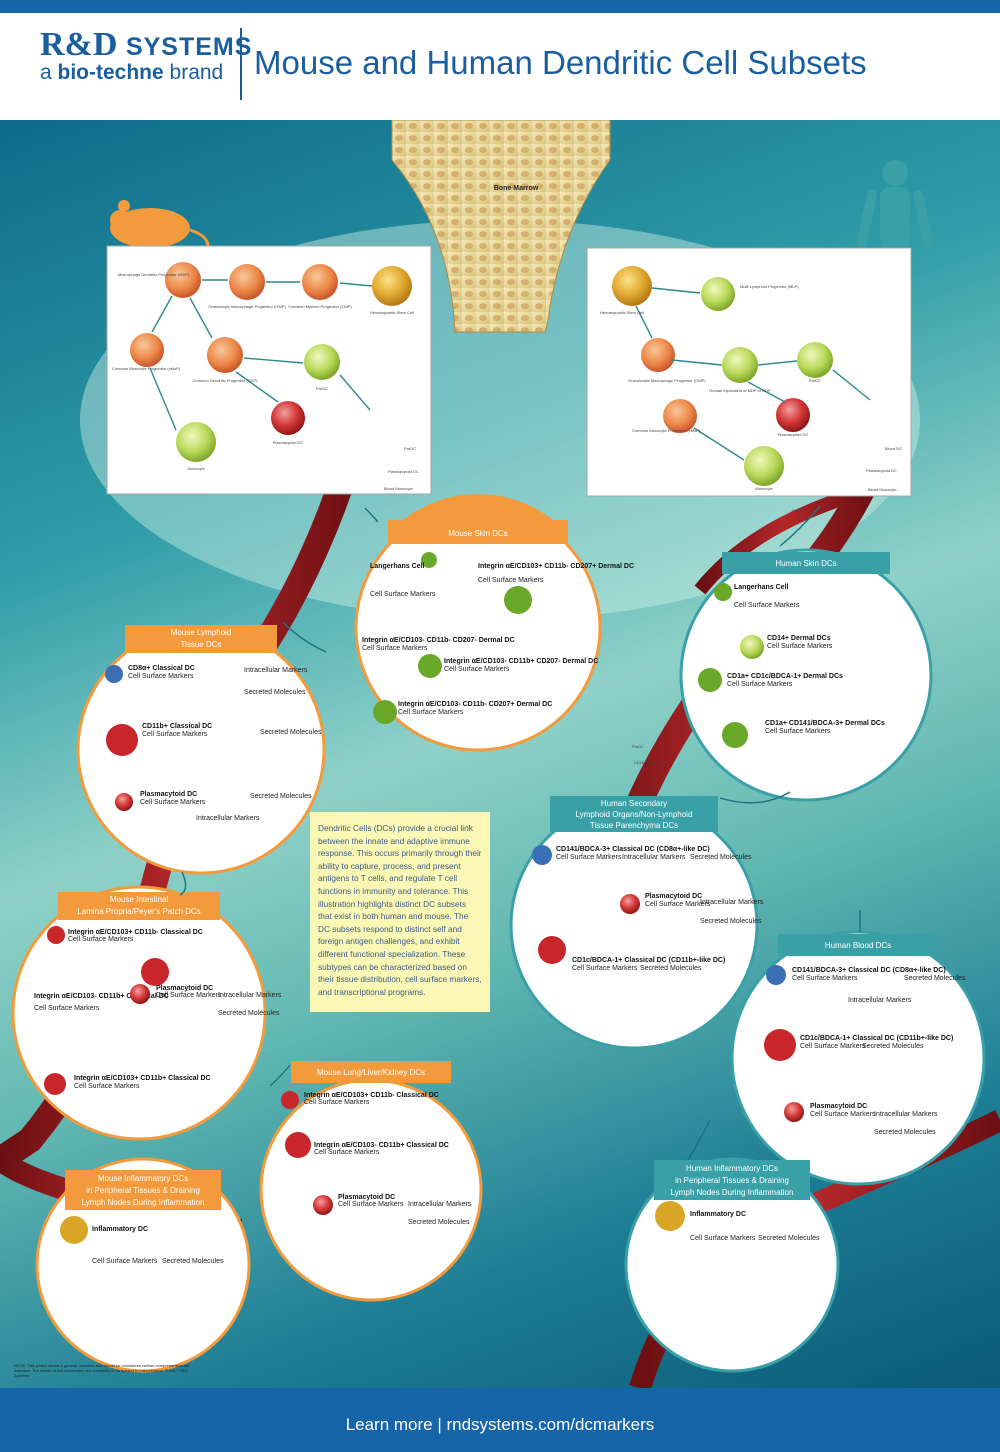 The image size is (1000, 1452). What do you see at coordinates (882, 489) in the screenshot?
I see `human-blood-monocyte-label: Blood Monocyte` at bounding box center [882, 489].